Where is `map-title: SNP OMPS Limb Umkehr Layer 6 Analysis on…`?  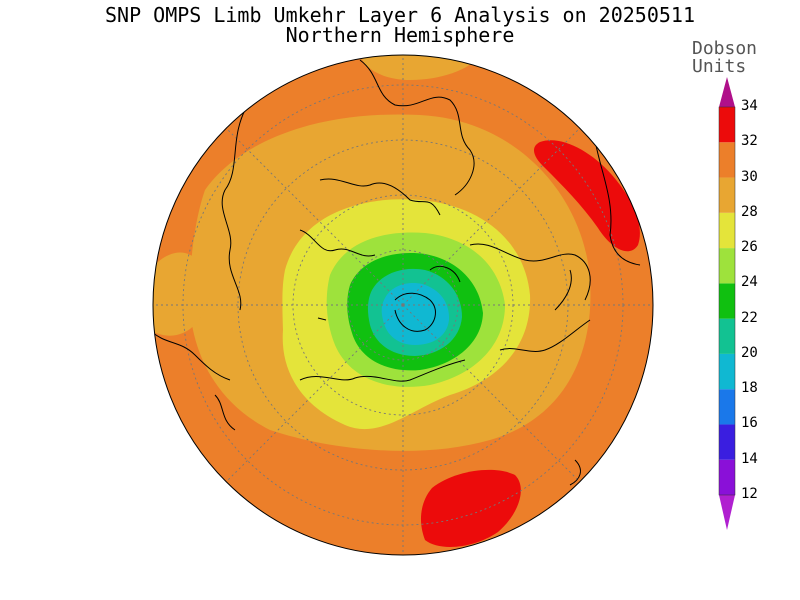
map-title: SNP OMPS Limb Umkehr Layer 6 Analysis on… is located at coordinates (399, 15).